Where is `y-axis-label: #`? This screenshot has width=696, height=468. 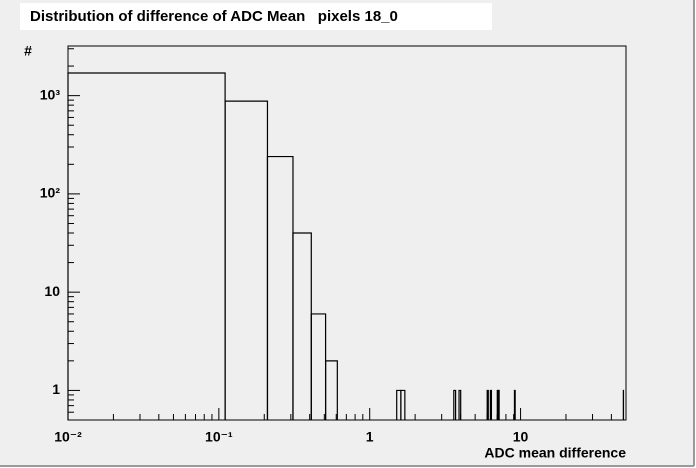 y-axis-label: # is located at coordinates (28, 51).